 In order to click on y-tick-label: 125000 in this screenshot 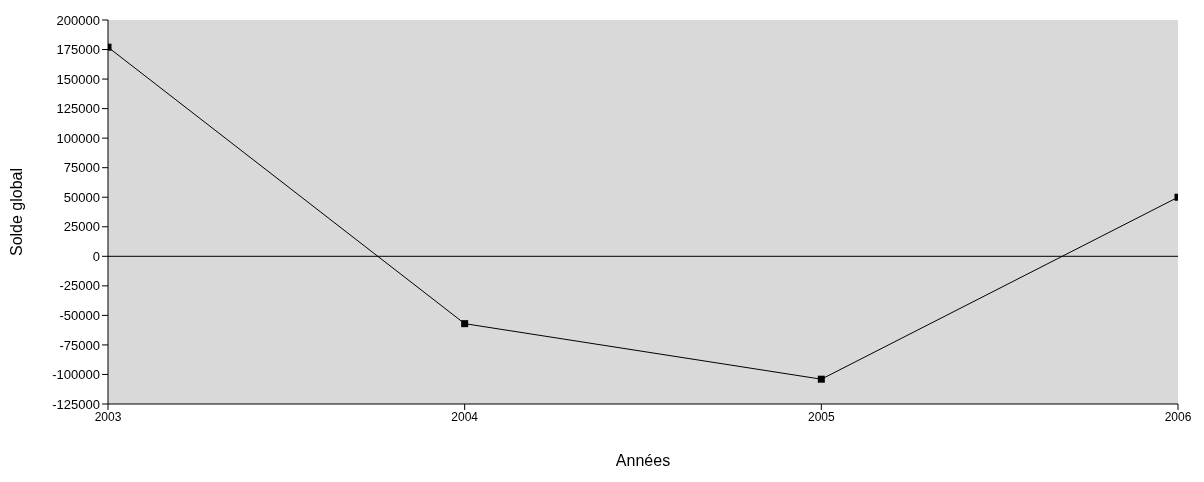, I will do `click(78, 109)`.